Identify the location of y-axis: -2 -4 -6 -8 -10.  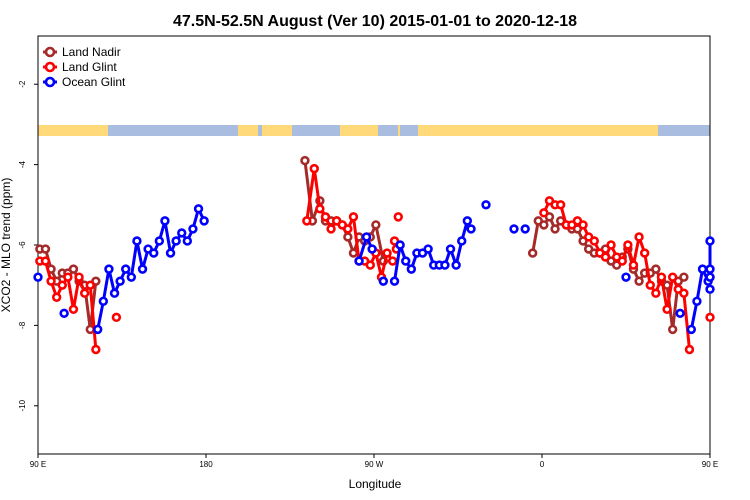
(28, 246).